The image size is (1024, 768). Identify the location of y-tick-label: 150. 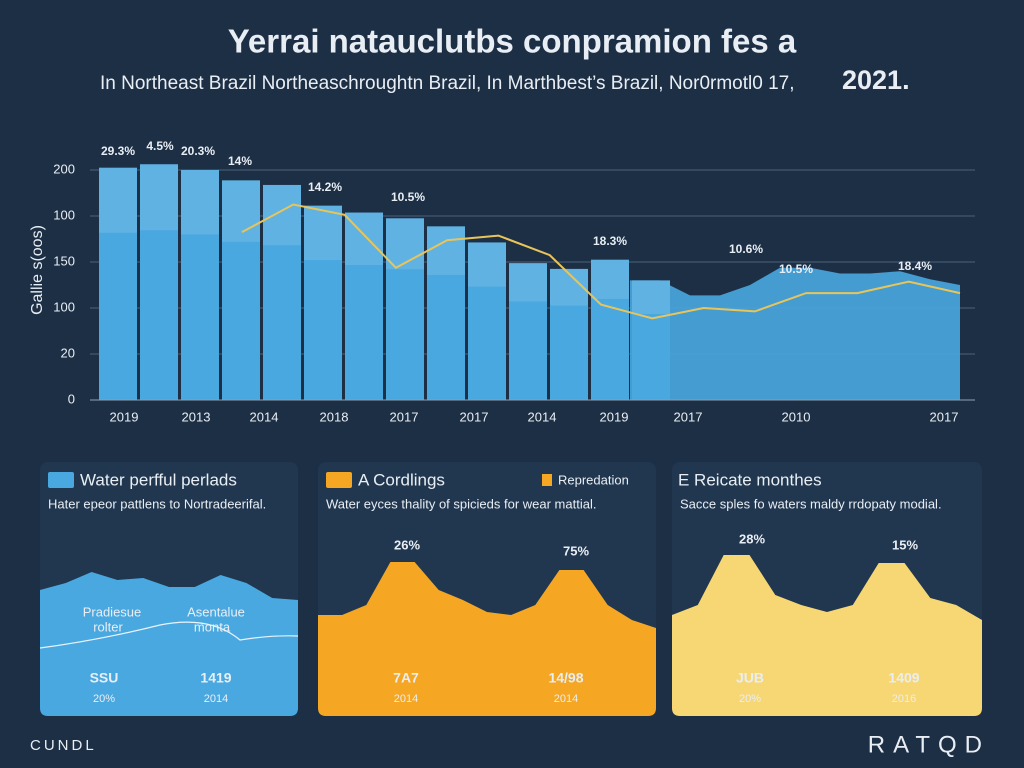
(64, 260).